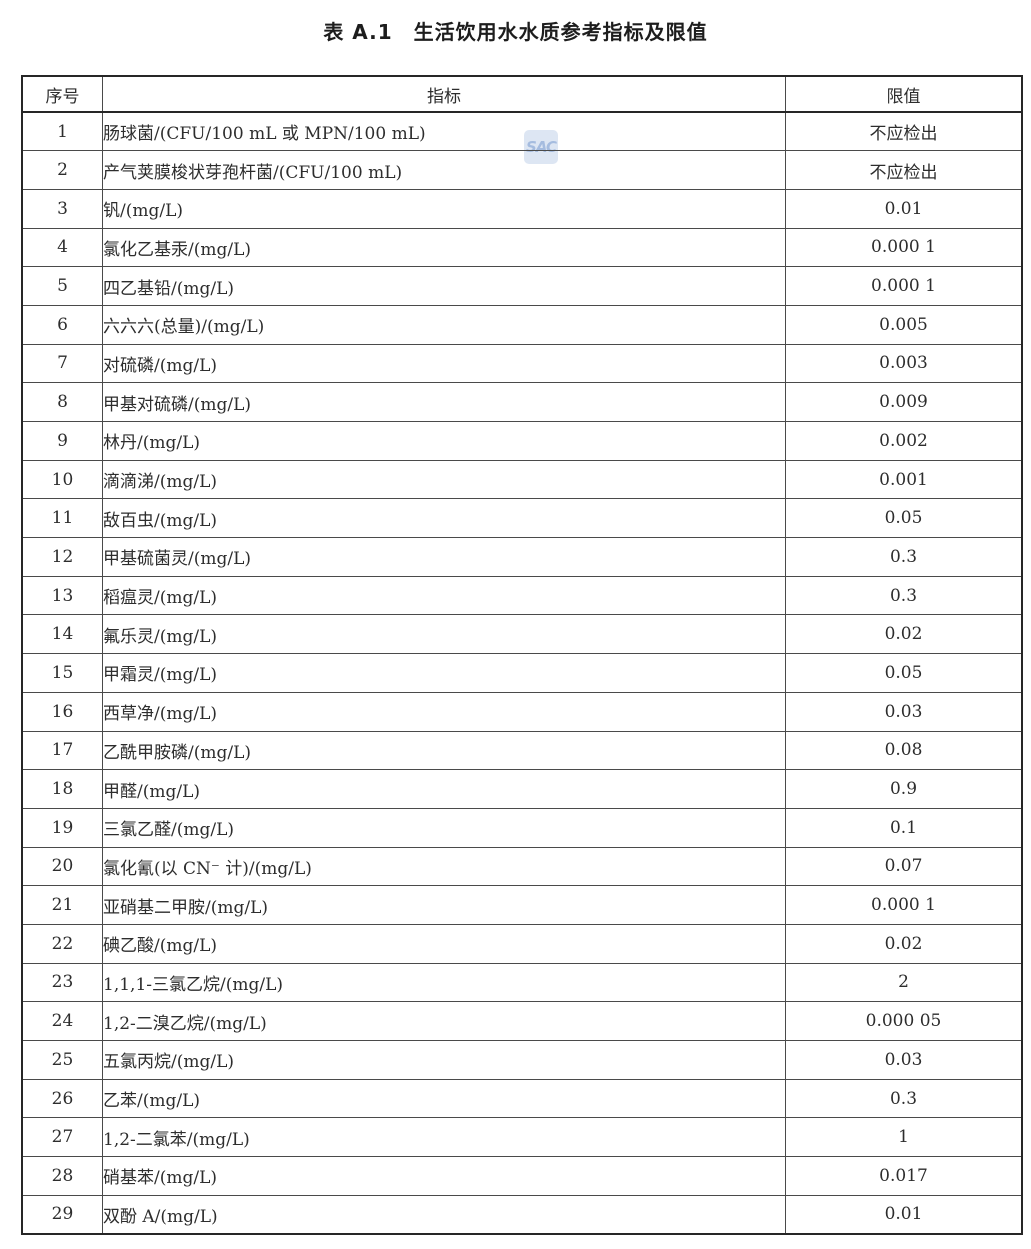 This screenshot has width=1031, height=1249. I want to click on table-row: 27 1,2-二氯苯/(mg/L) 1, so click(522, 1137).